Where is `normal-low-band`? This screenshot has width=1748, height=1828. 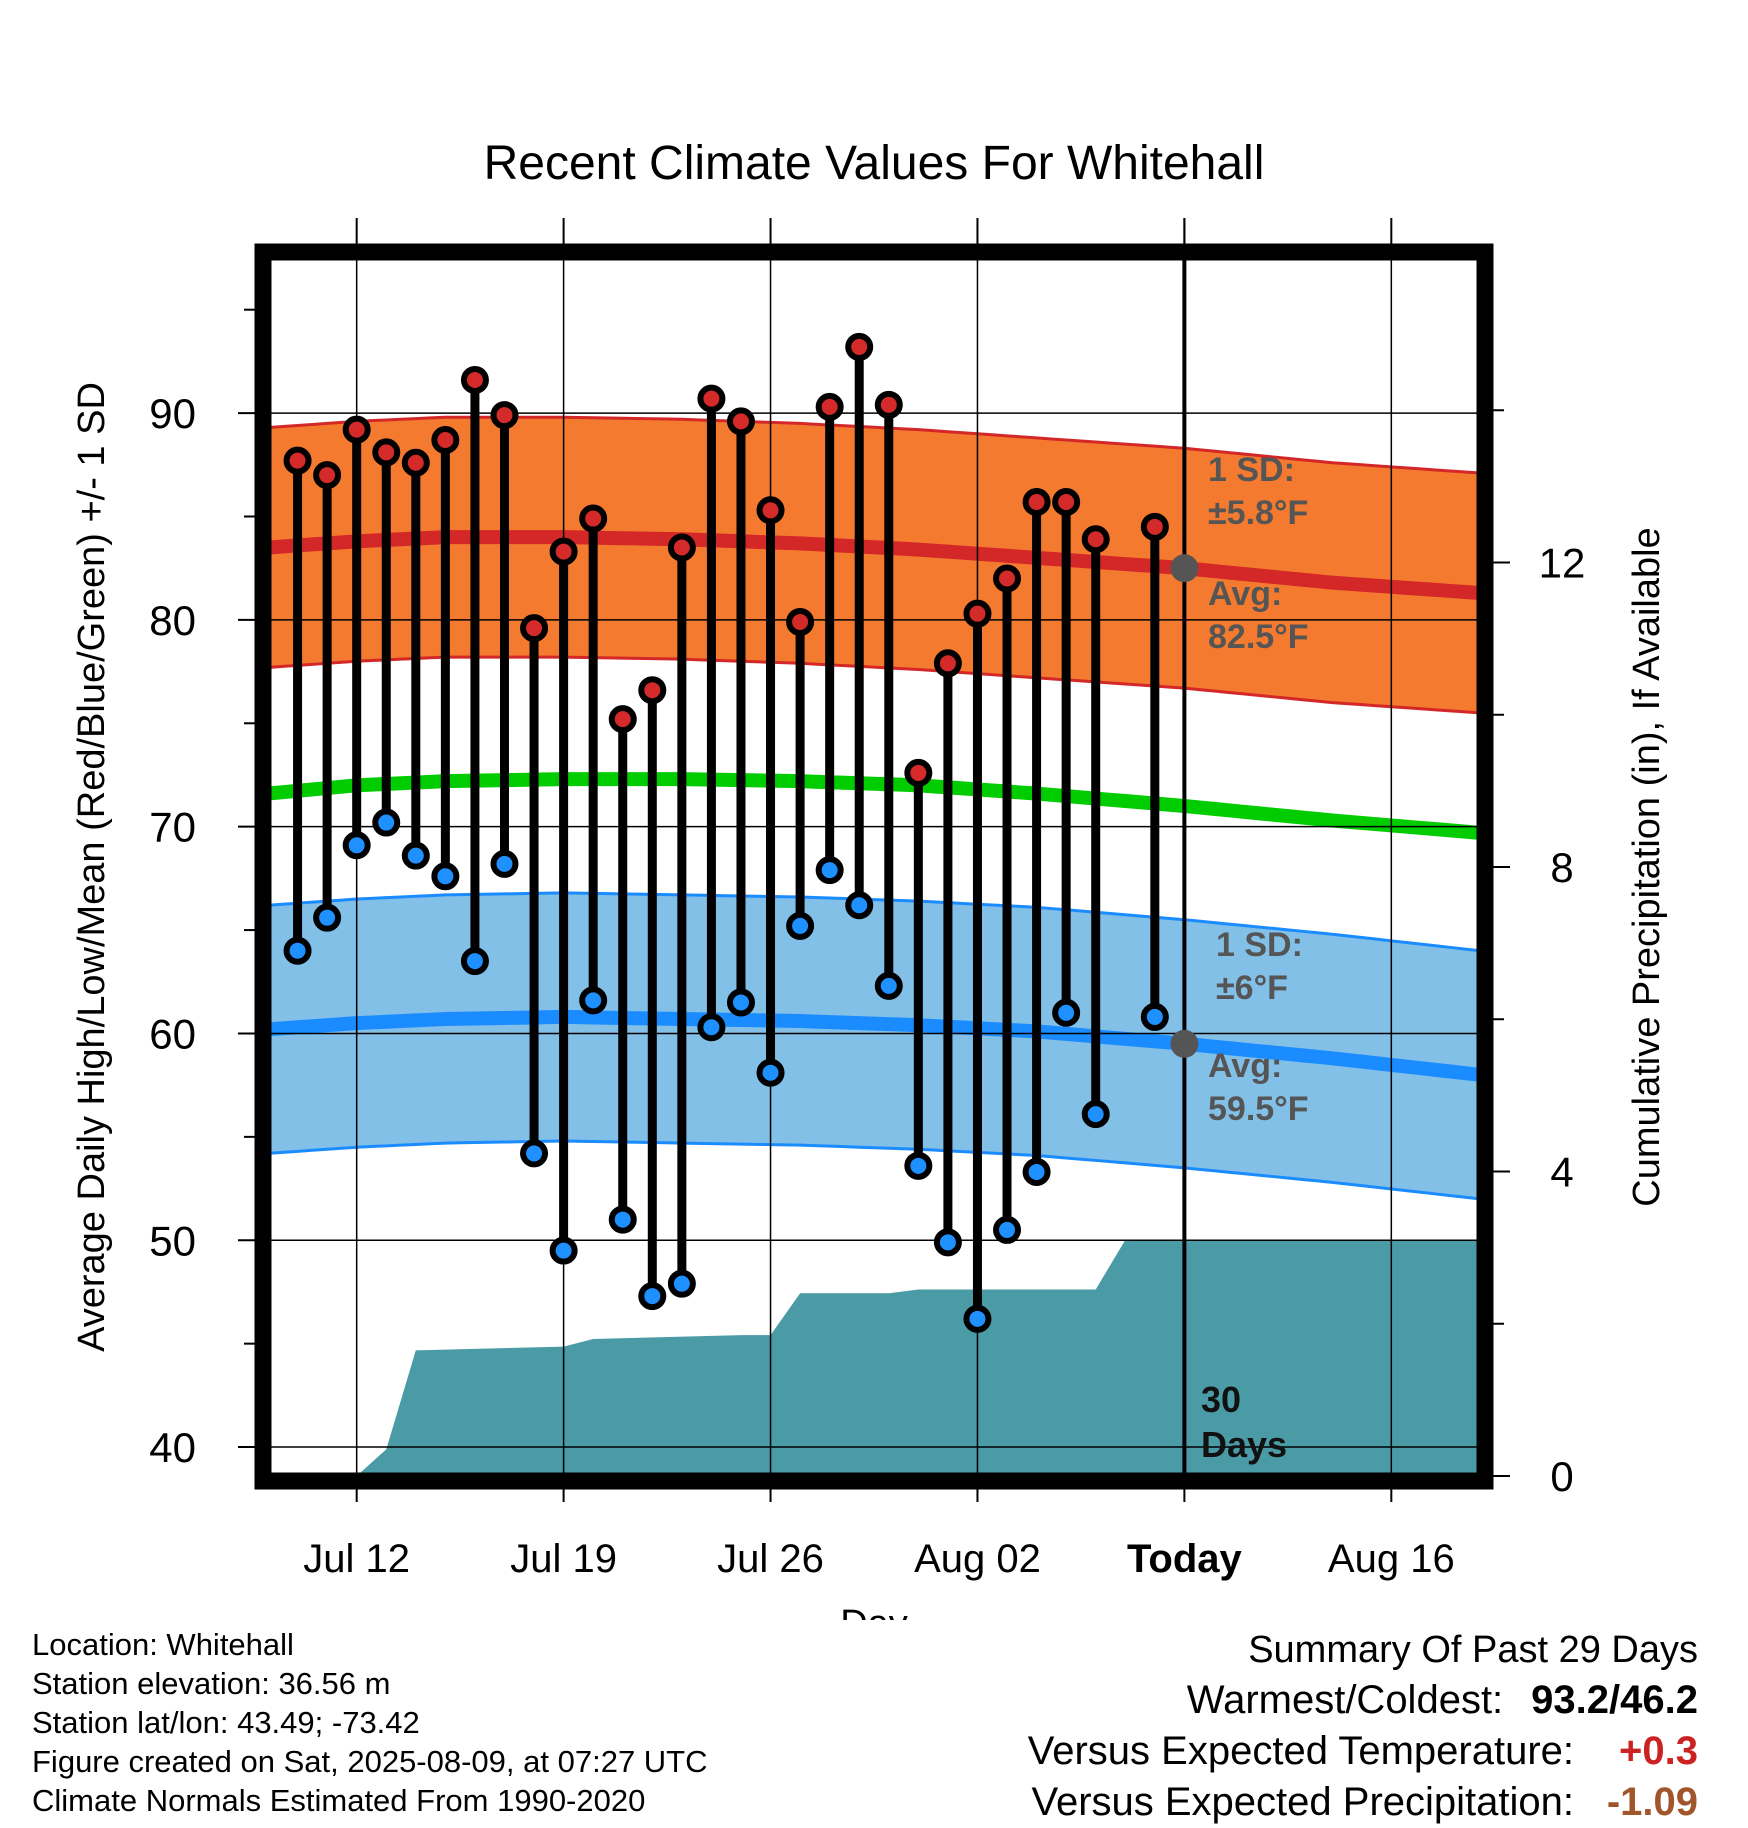
normal-low-band is located at coordinates (874, 1045).